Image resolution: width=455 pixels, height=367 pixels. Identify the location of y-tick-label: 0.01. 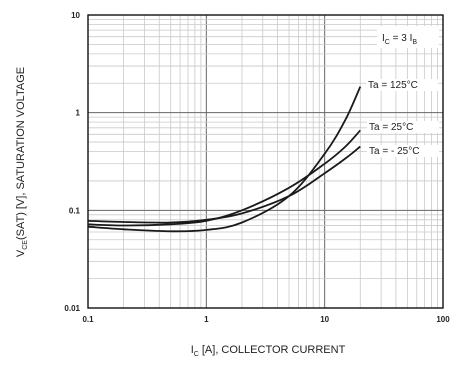
(72, 308).